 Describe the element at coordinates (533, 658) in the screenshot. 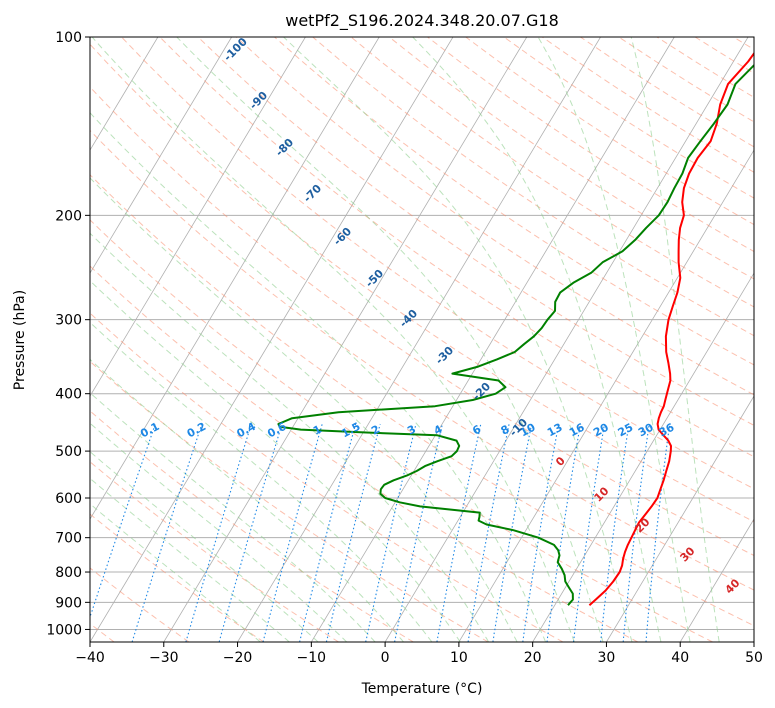

I see `x-tick-label: 20` at that location.